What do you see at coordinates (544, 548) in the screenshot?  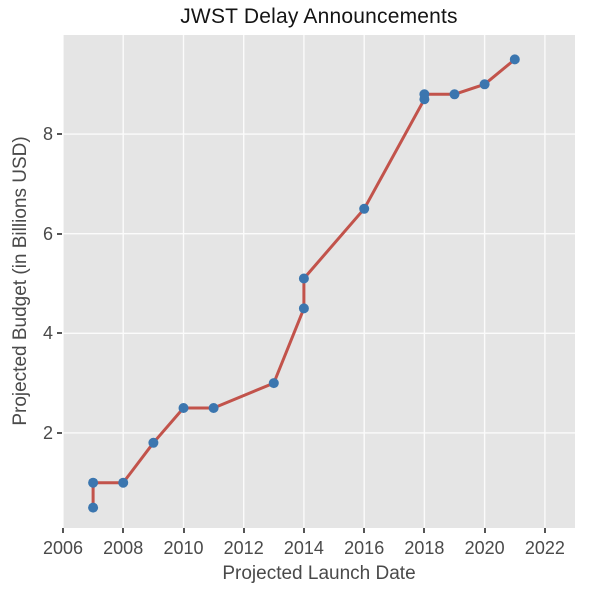 I see `x-tick-label: 2022` at bounding box center [544, 548].